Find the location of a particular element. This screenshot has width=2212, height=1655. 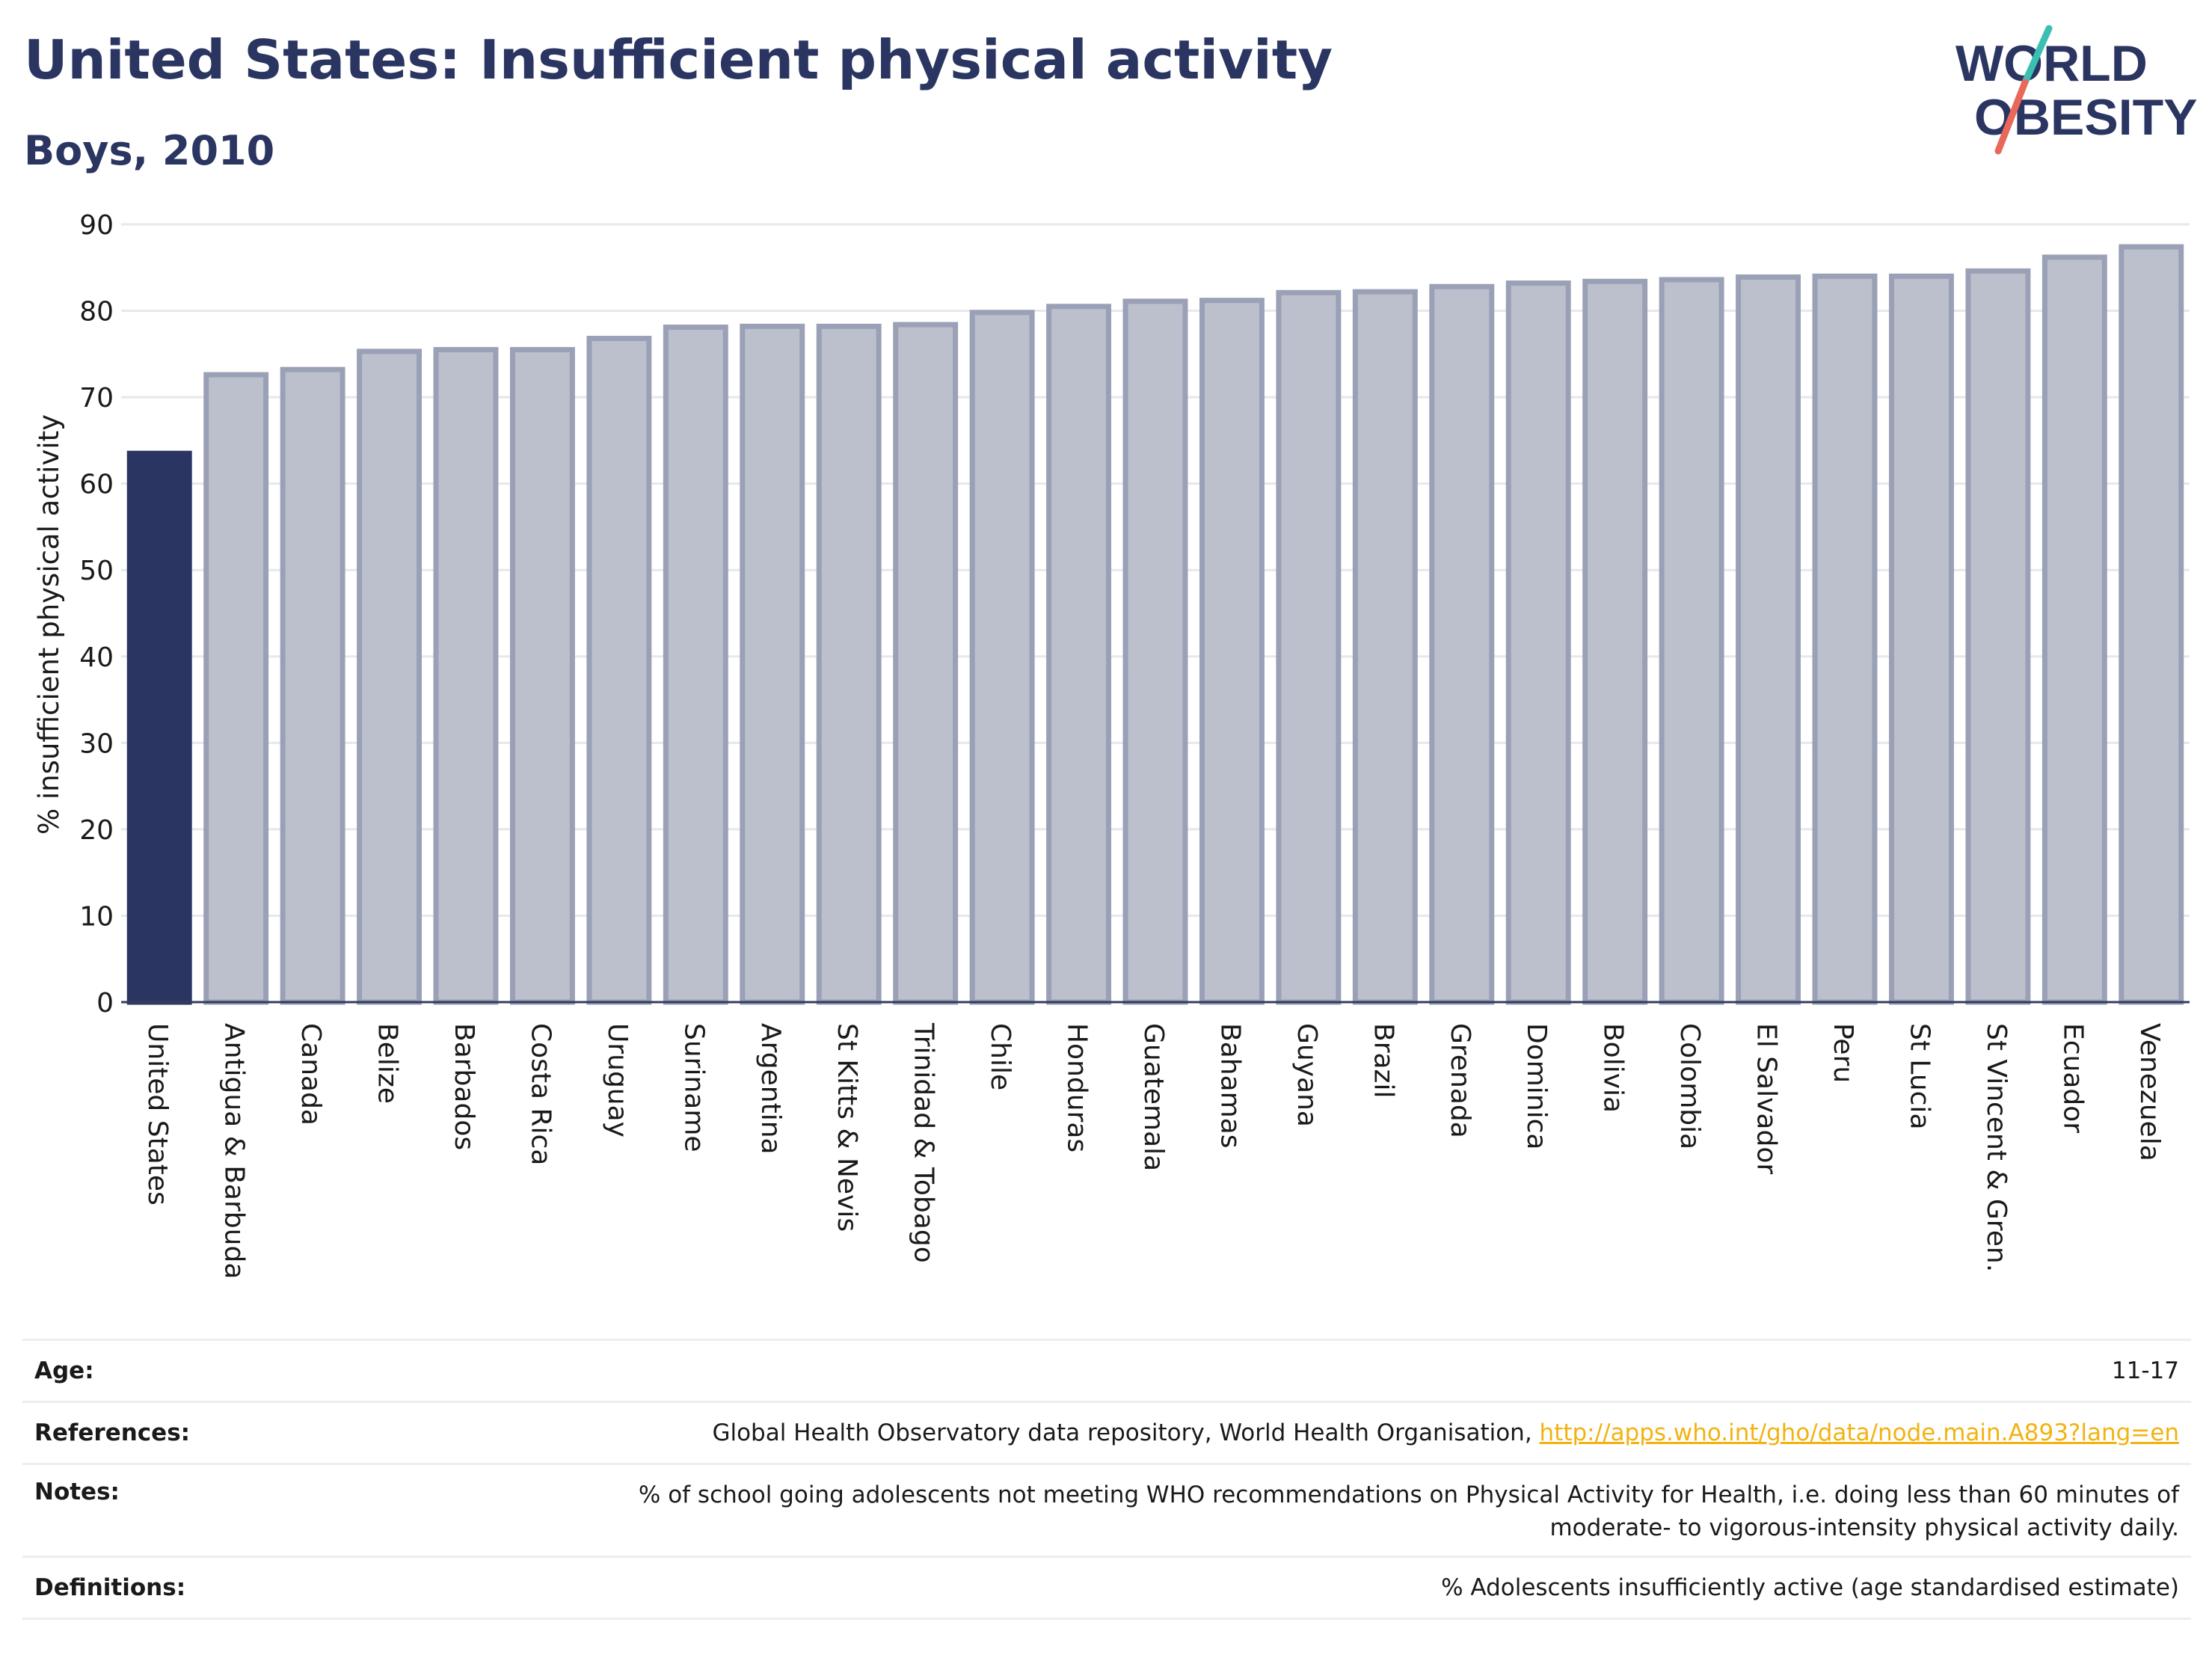

y-tick-label: 20 is located at coordinates (96, 830).